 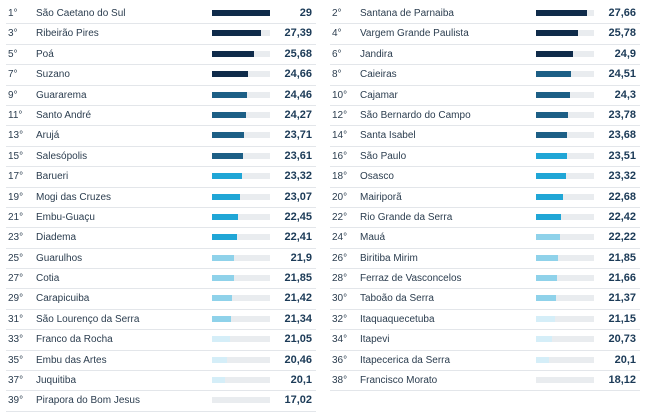 I want to click on rank-label: 6°, so click(x=337, y=54).